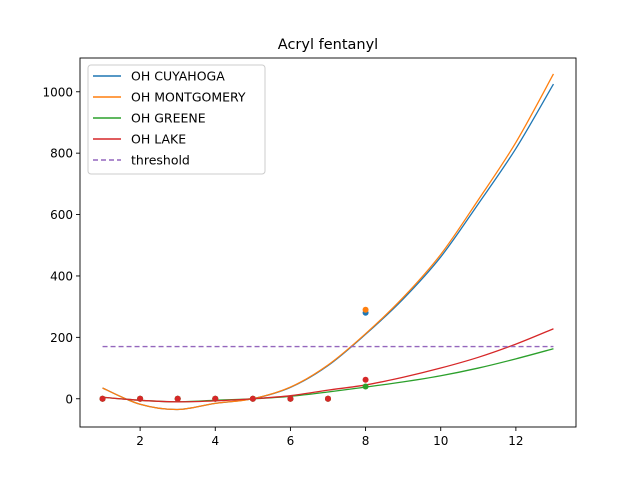  What do you see at coordinates (69, 399) in the screenshot?
I see `y-tick-label: 0` at bounding box center [69, 399].